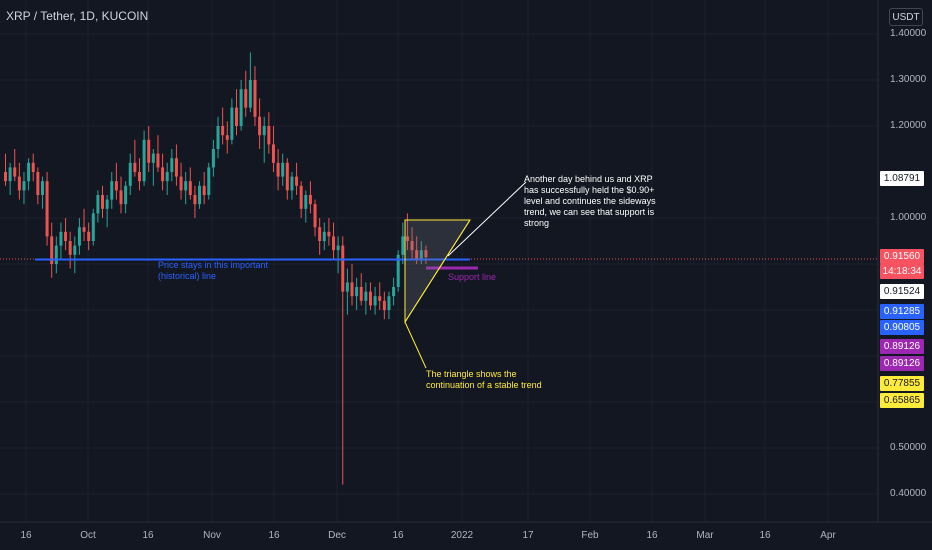 The width and height of the screenshot is (932, 550). Describe the element at coordinates (902, 383) in the screenshot. I see `price-axis-label: 0.77855` at that location.